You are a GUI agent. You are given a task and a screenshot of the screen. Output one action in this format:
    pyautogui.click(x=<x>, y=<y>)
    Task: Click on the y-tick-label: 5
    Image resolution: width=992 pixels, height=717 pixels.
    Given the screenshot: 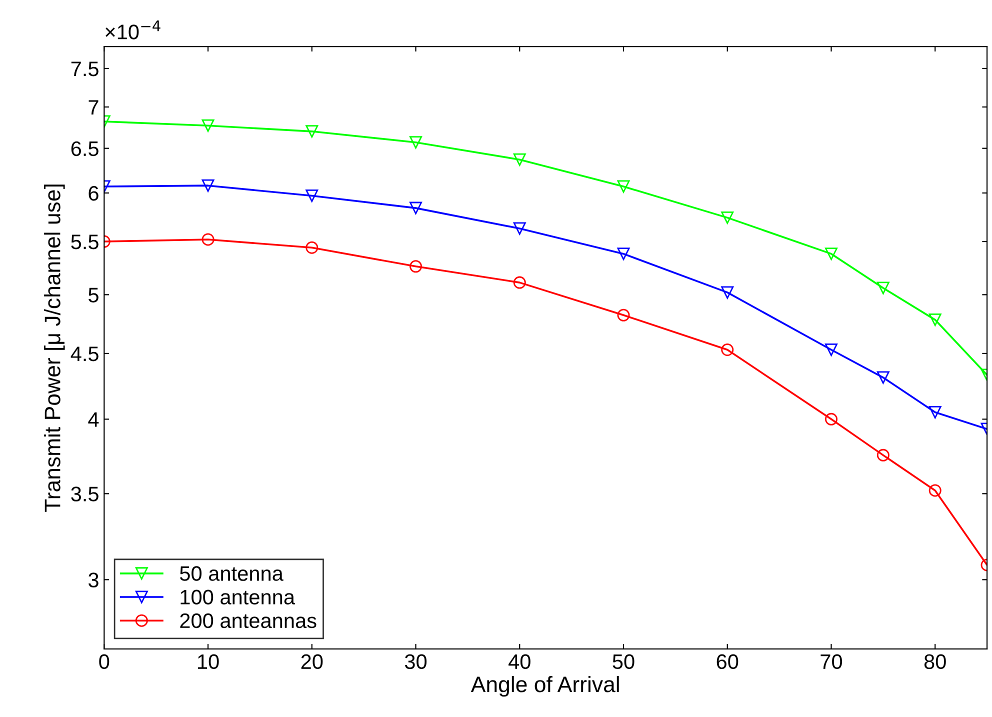 What is the action you would take?
    pyautogui.click(x=93, y=295)
    